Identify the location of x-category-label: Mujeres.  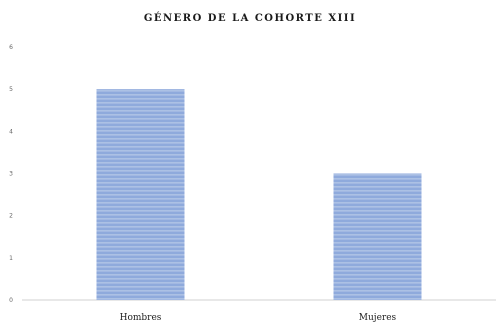
(378, 318).